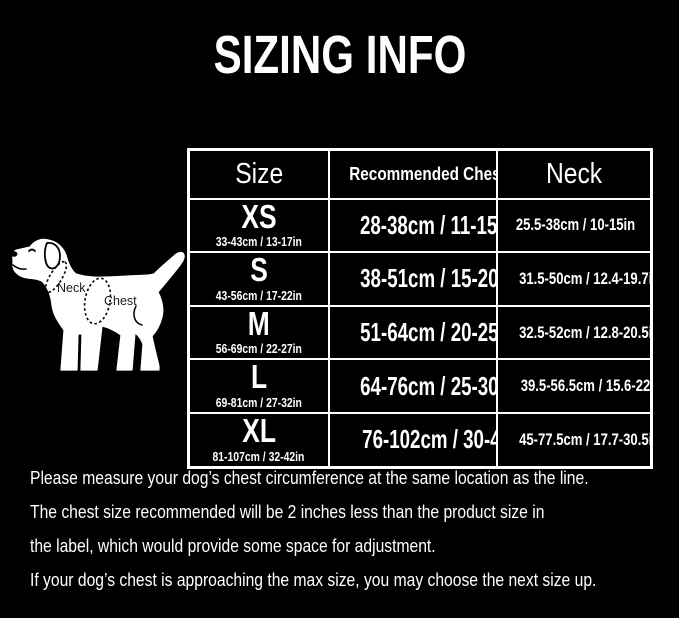 The width and height of the screenshot is (679, 618). Describe the element at coordinates (258, 270) in the screenshot. I see `size-label: S` at that location.